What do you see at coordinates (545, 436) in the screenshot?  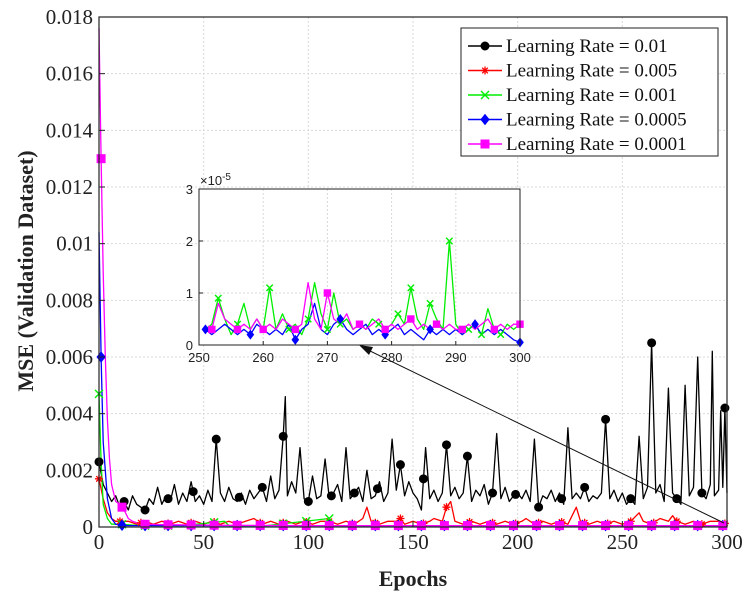 I see `zoom-arrow-line` at bounding box center [545, 436].